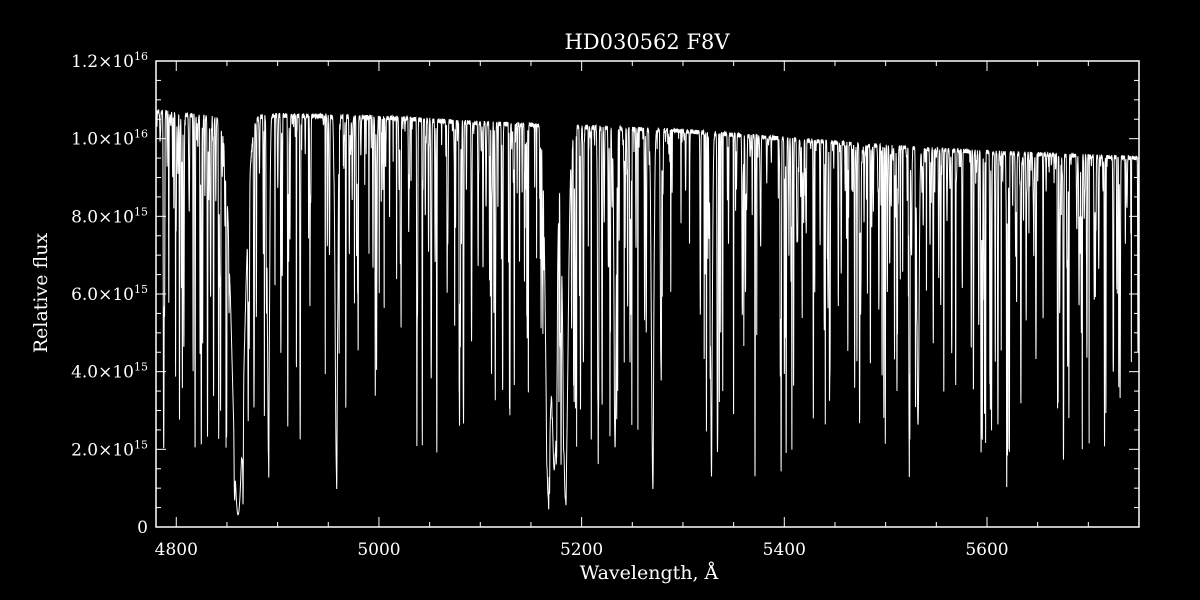  I want to click on y-tick-label: 1.2×10¹⁶, so click(109, 61).